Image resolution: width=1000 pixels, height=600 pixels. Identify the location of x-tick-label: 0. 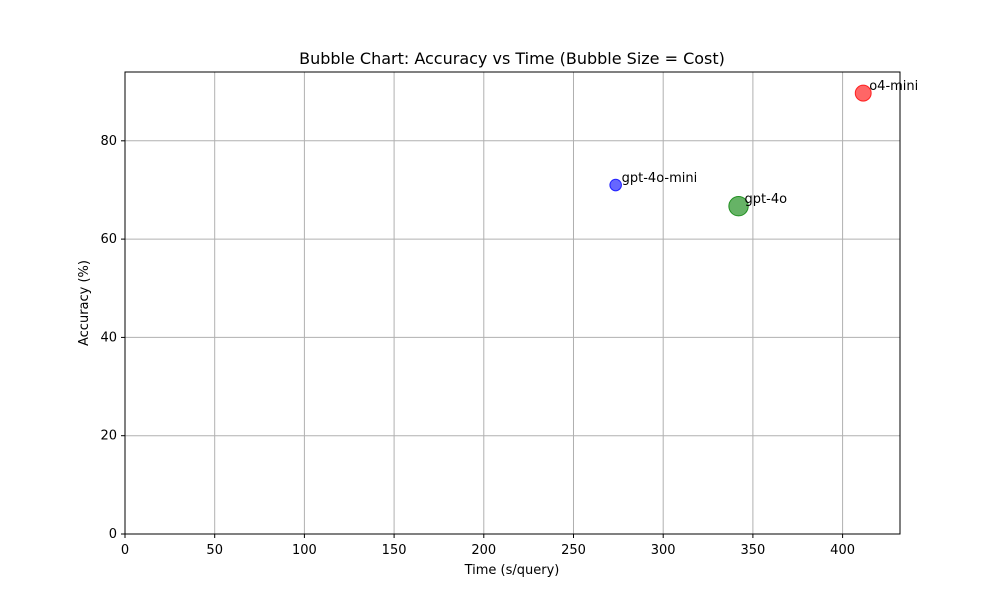
(125, 550).